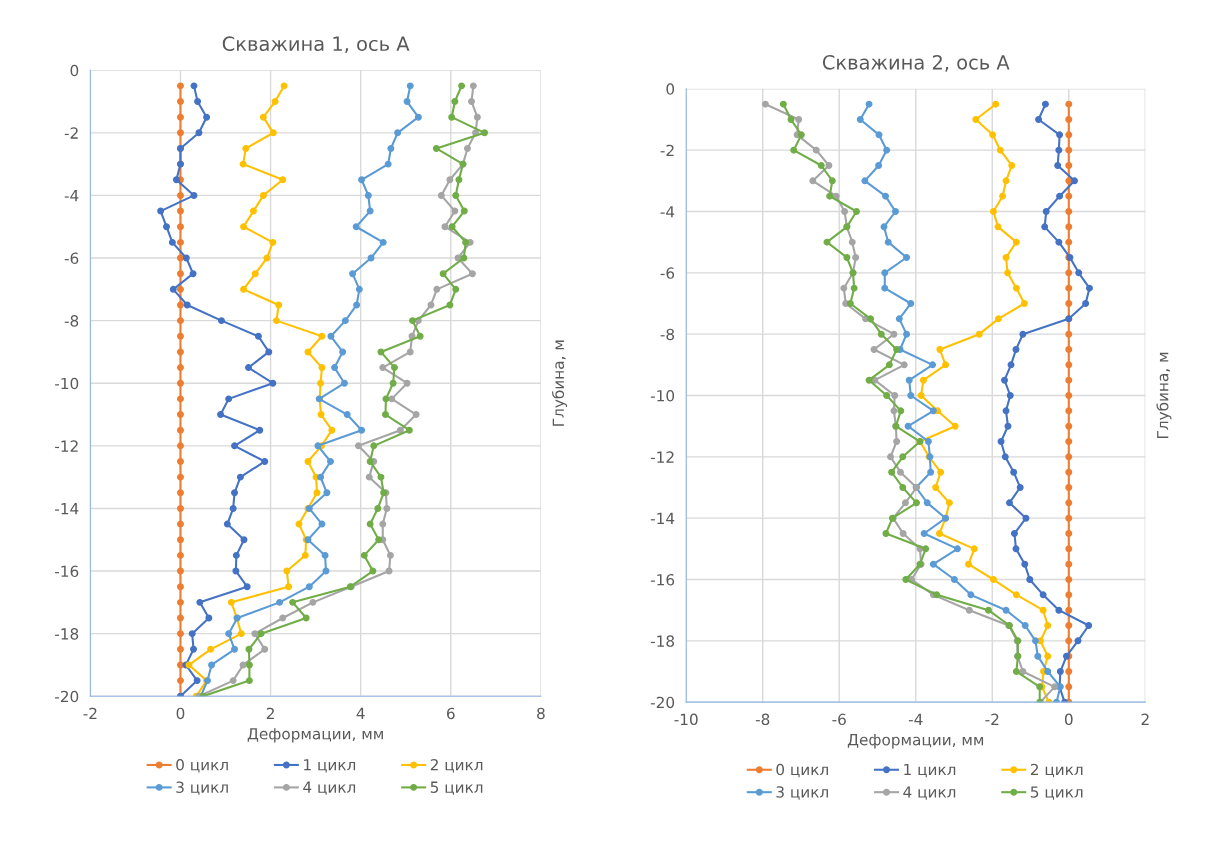 The image size is (1221, 846). What do you see at coordinates (360, 713) in the screenshot?
I see `x-tick-label: 4` at bounding box center [360, 713].